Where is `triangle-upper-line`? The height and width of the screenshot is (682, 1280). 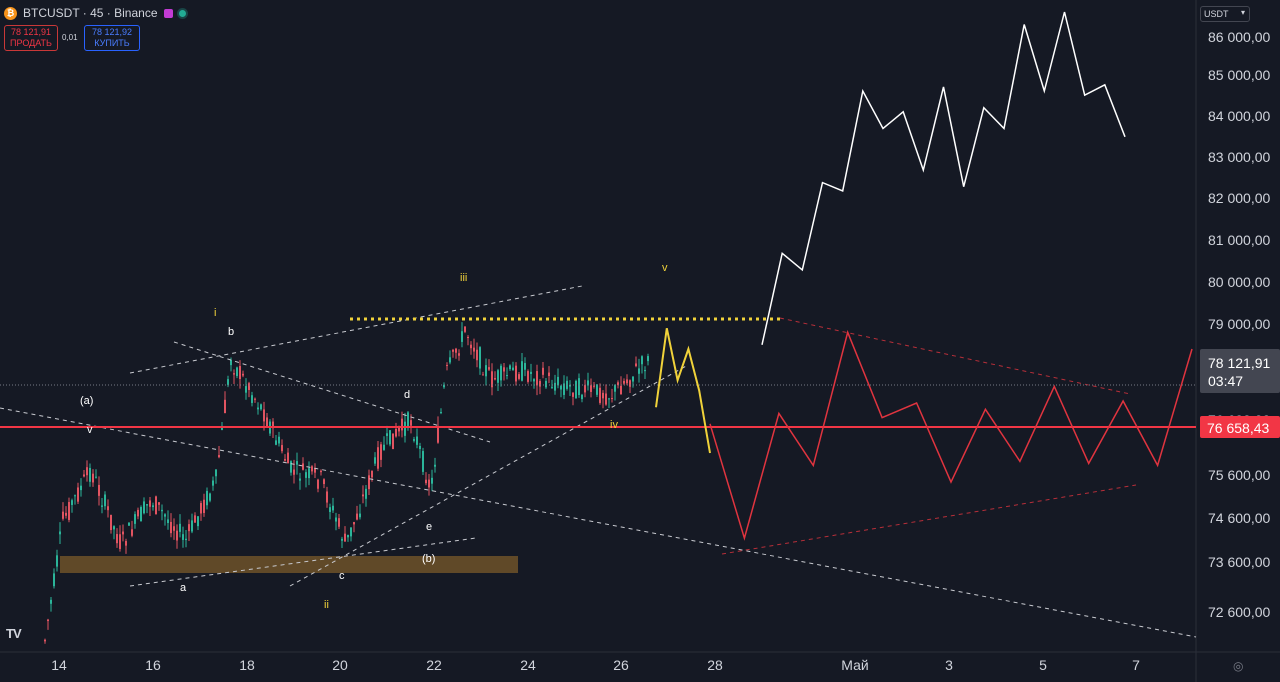
triangle-upper-line is located at coordinates (955, 356).